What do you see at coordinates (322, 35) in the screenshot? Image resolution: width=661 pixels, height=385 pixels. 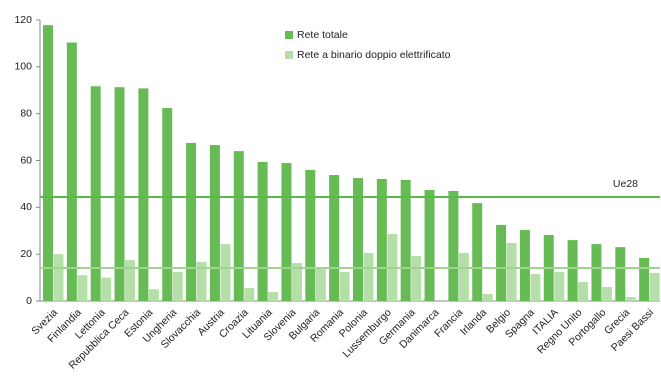 I see `legend-label: Rete totale` at bounding box center [322, 35].